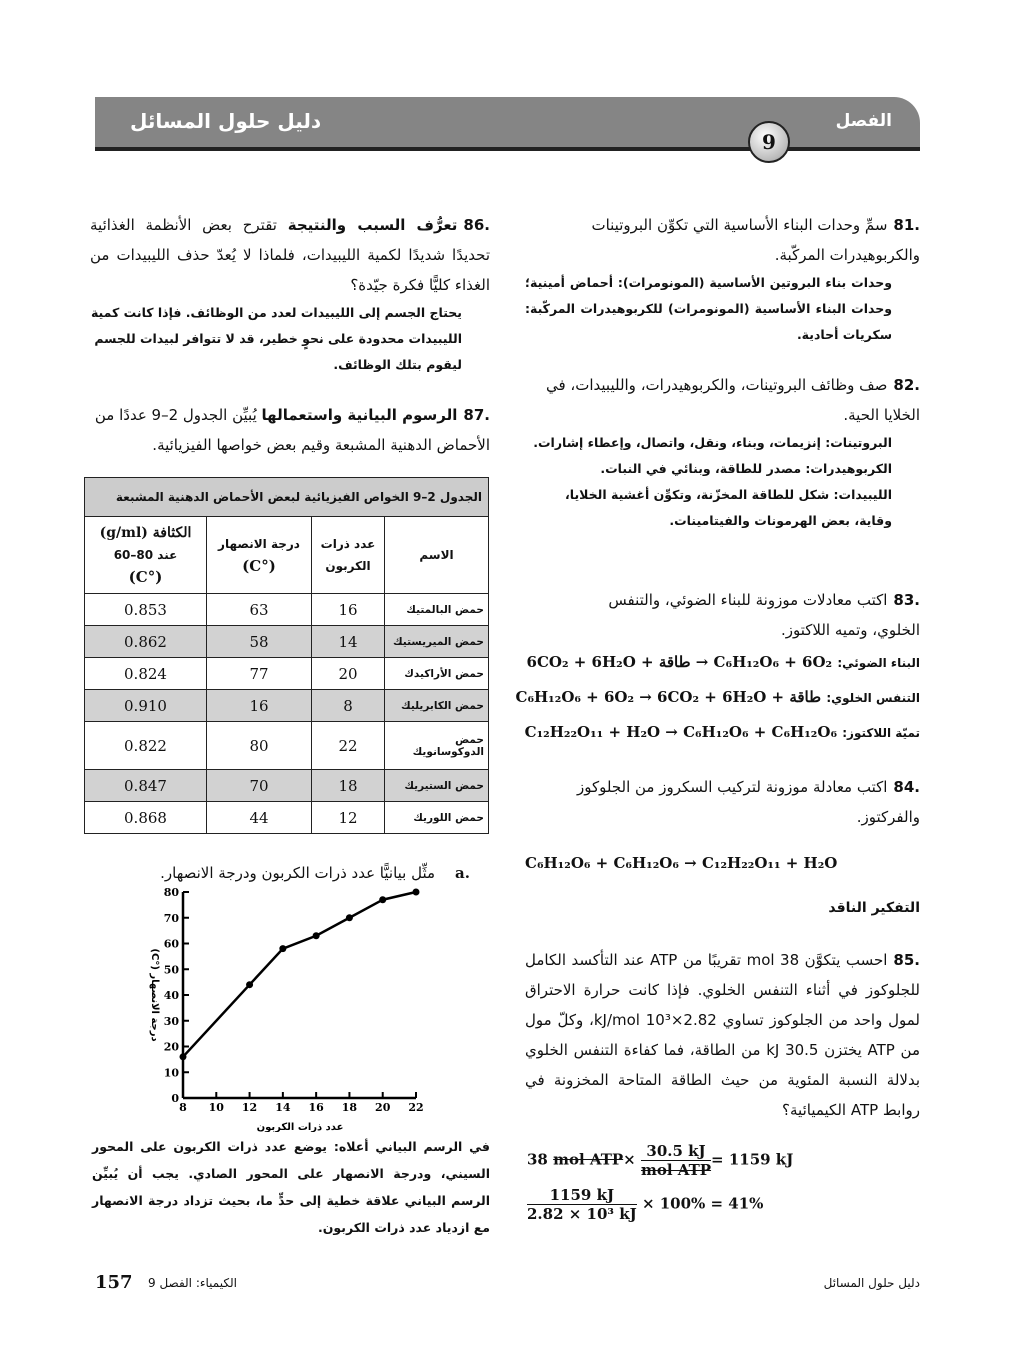 The width and height of the screenshot is (1016, 1346). Describe the element at coordinates (226, 121) in the screenshot. I see `header-title: دليل حلول المسائل` at that location.